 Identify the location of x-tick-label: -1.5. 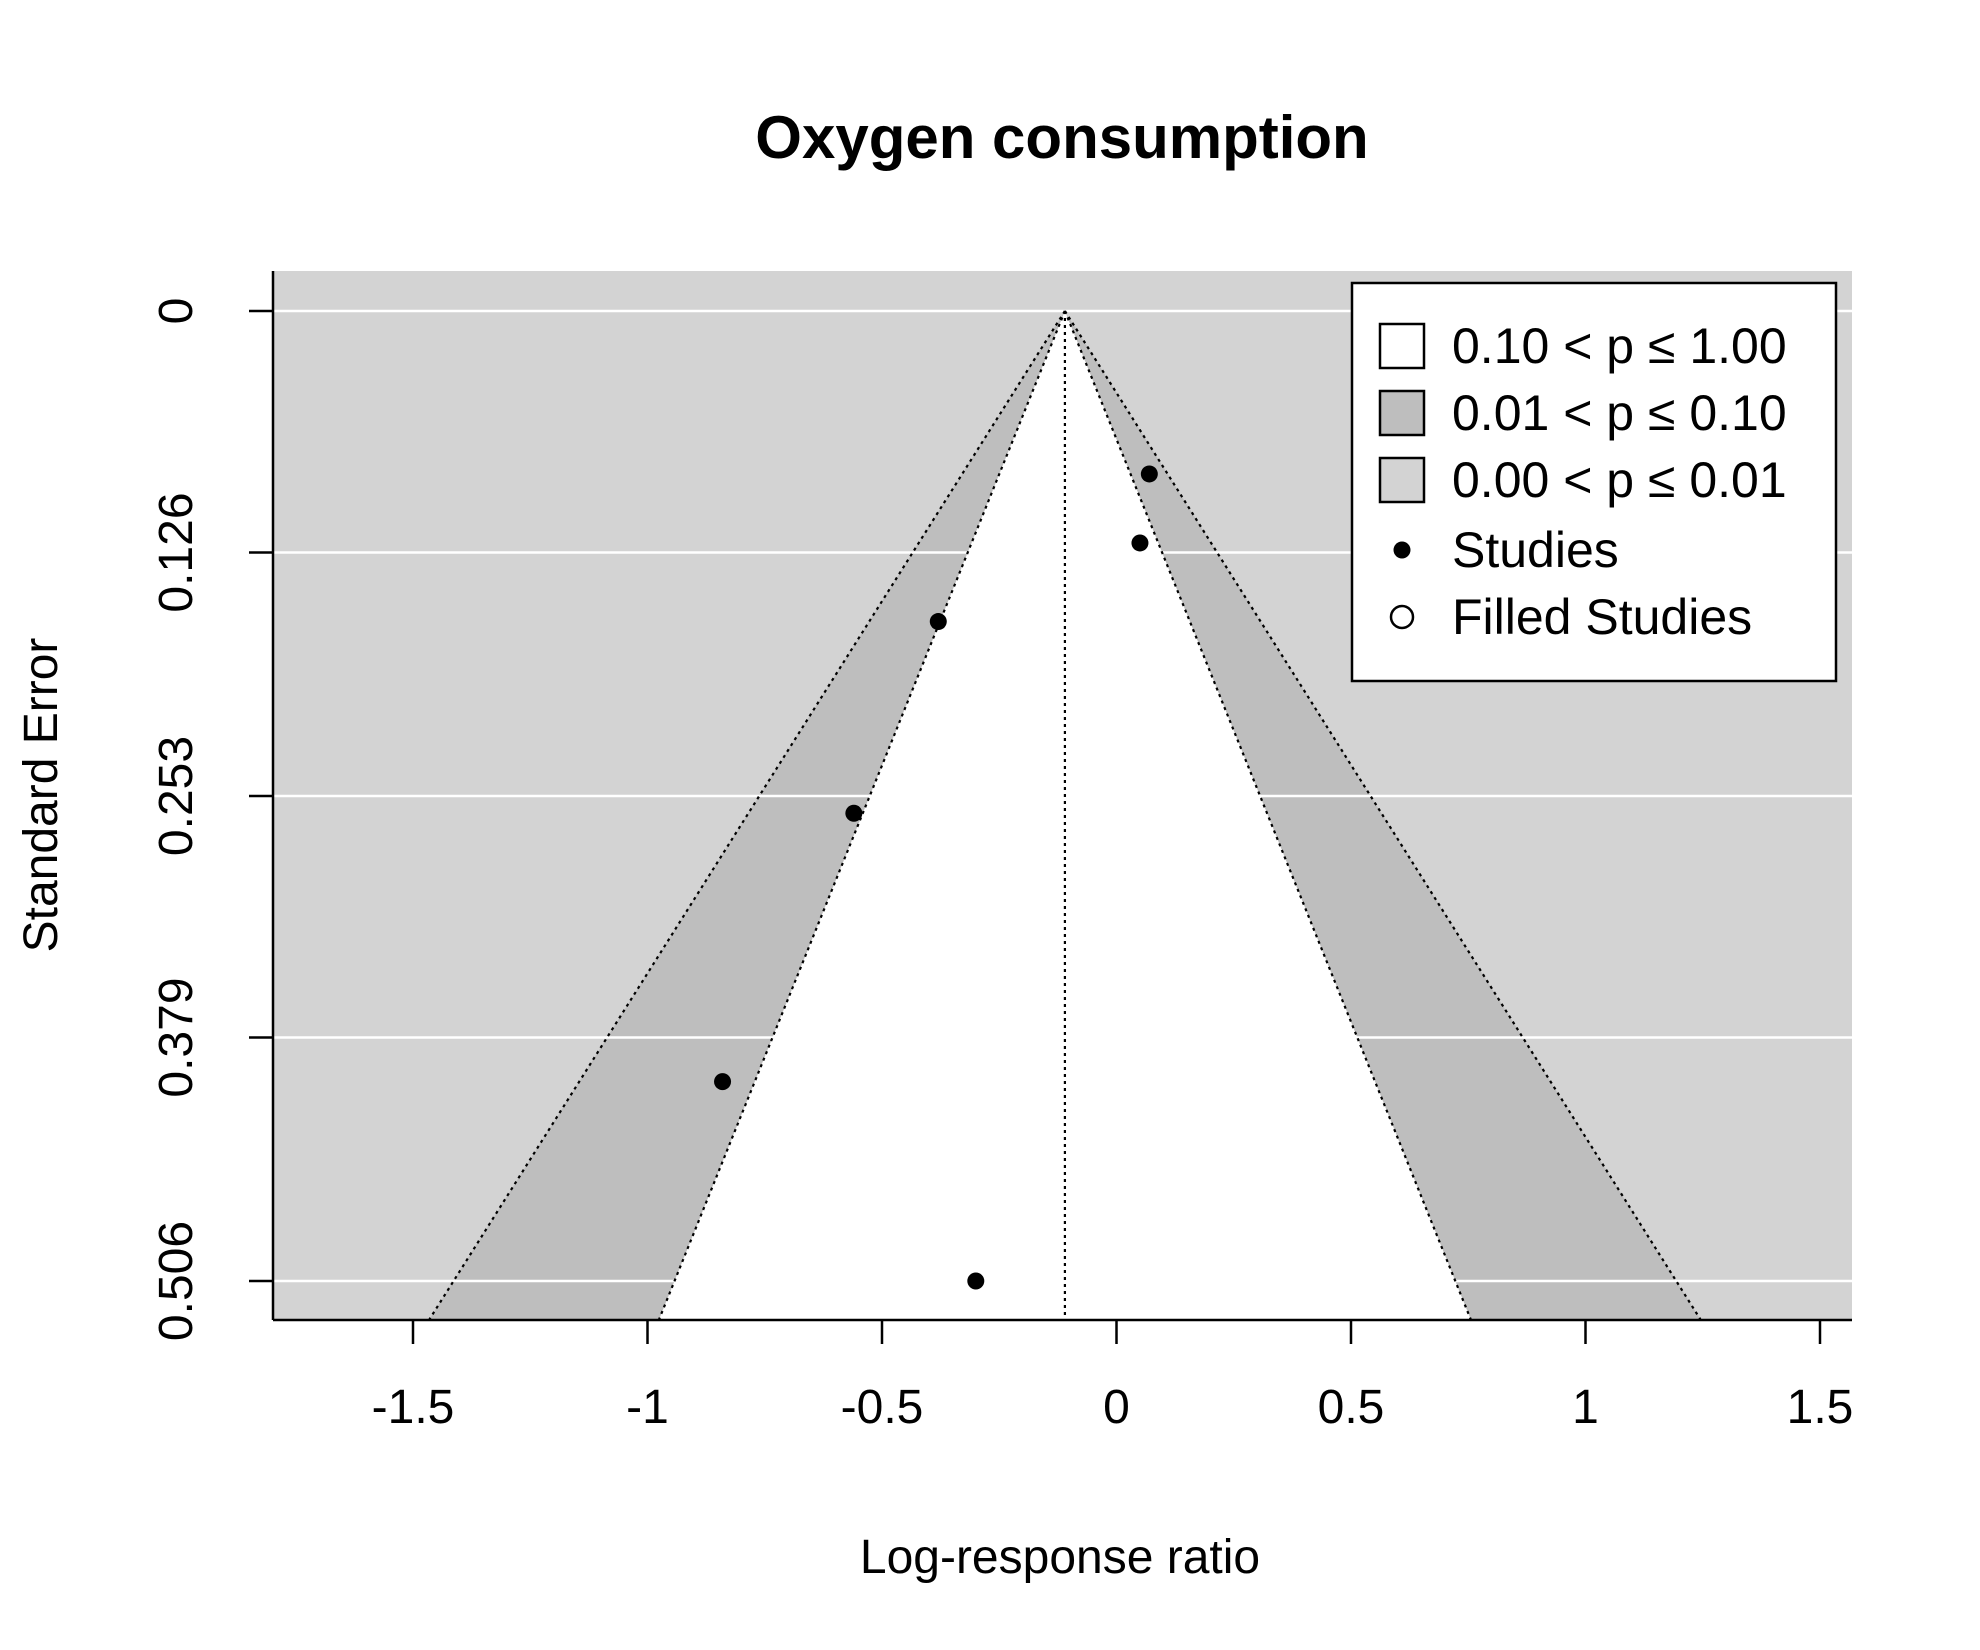
(413, 1407).